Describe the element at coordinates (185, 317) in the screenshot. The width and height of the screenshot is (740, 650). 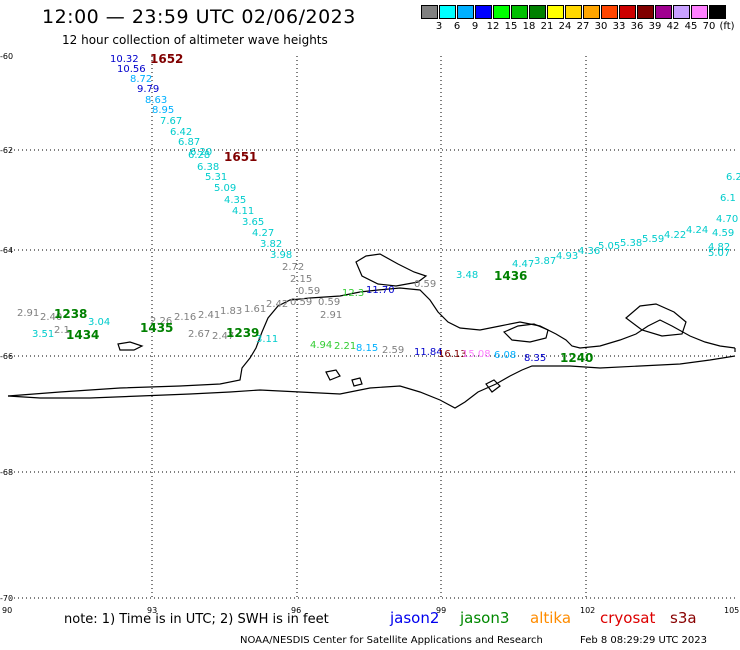
I see `wave-height-label: 2.16` at that location.